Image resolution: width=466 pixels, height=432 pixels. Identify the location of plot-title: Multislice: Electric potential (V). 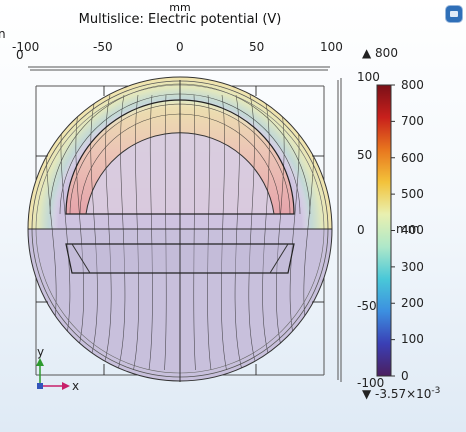
(180, 19).